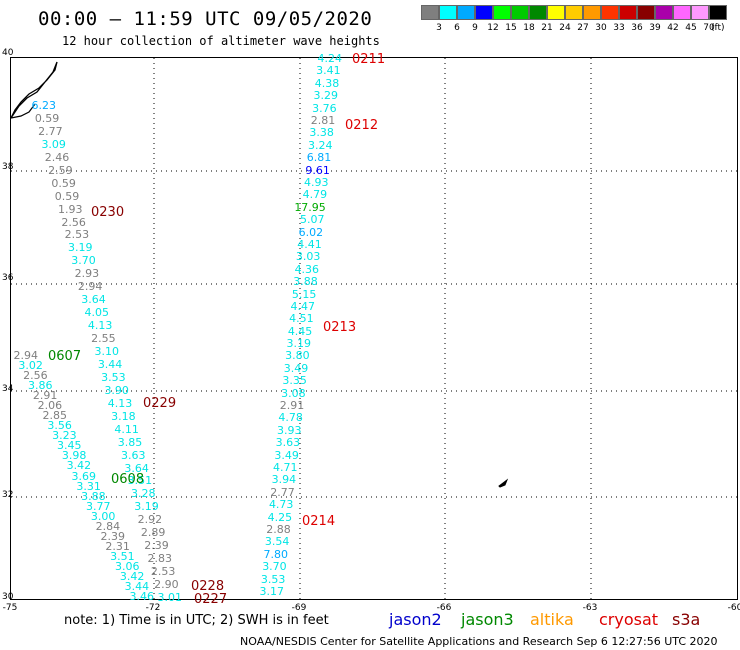 Image resolution: width=740 pixels, height=650 pixels. What do you see at coordinates (281, 505) in the screenshot?
I see `wave-height-label: 4.73` at bounding box center [281, 505].